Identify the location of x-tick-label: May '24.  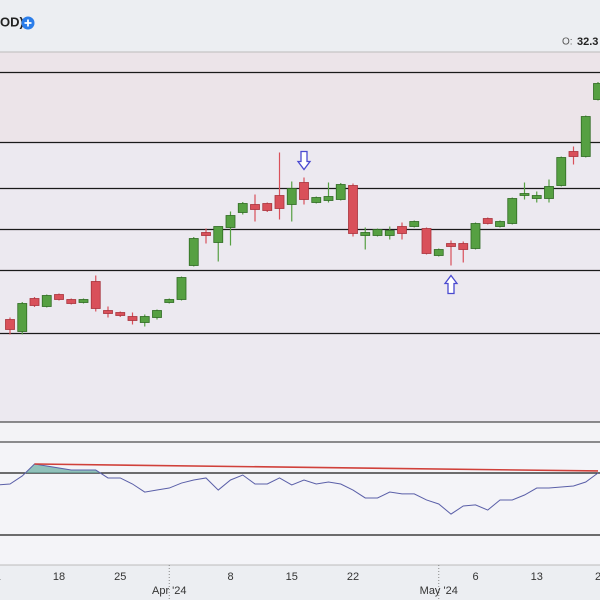
(439, 591).